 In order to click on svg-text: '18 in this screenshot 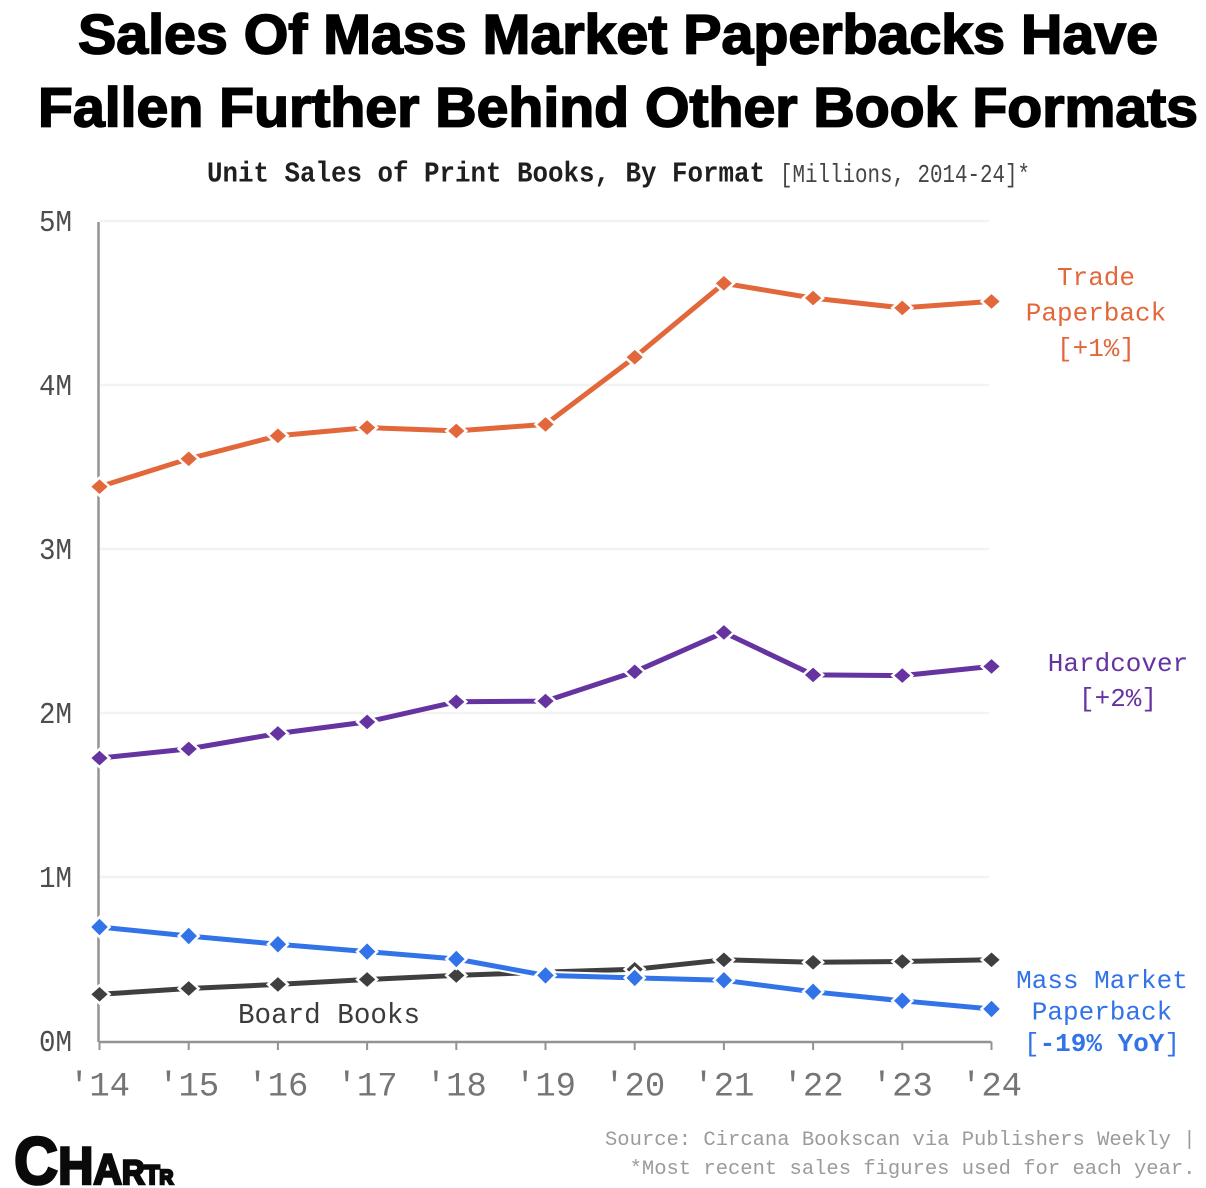, I will do `click(456, 1088)`.